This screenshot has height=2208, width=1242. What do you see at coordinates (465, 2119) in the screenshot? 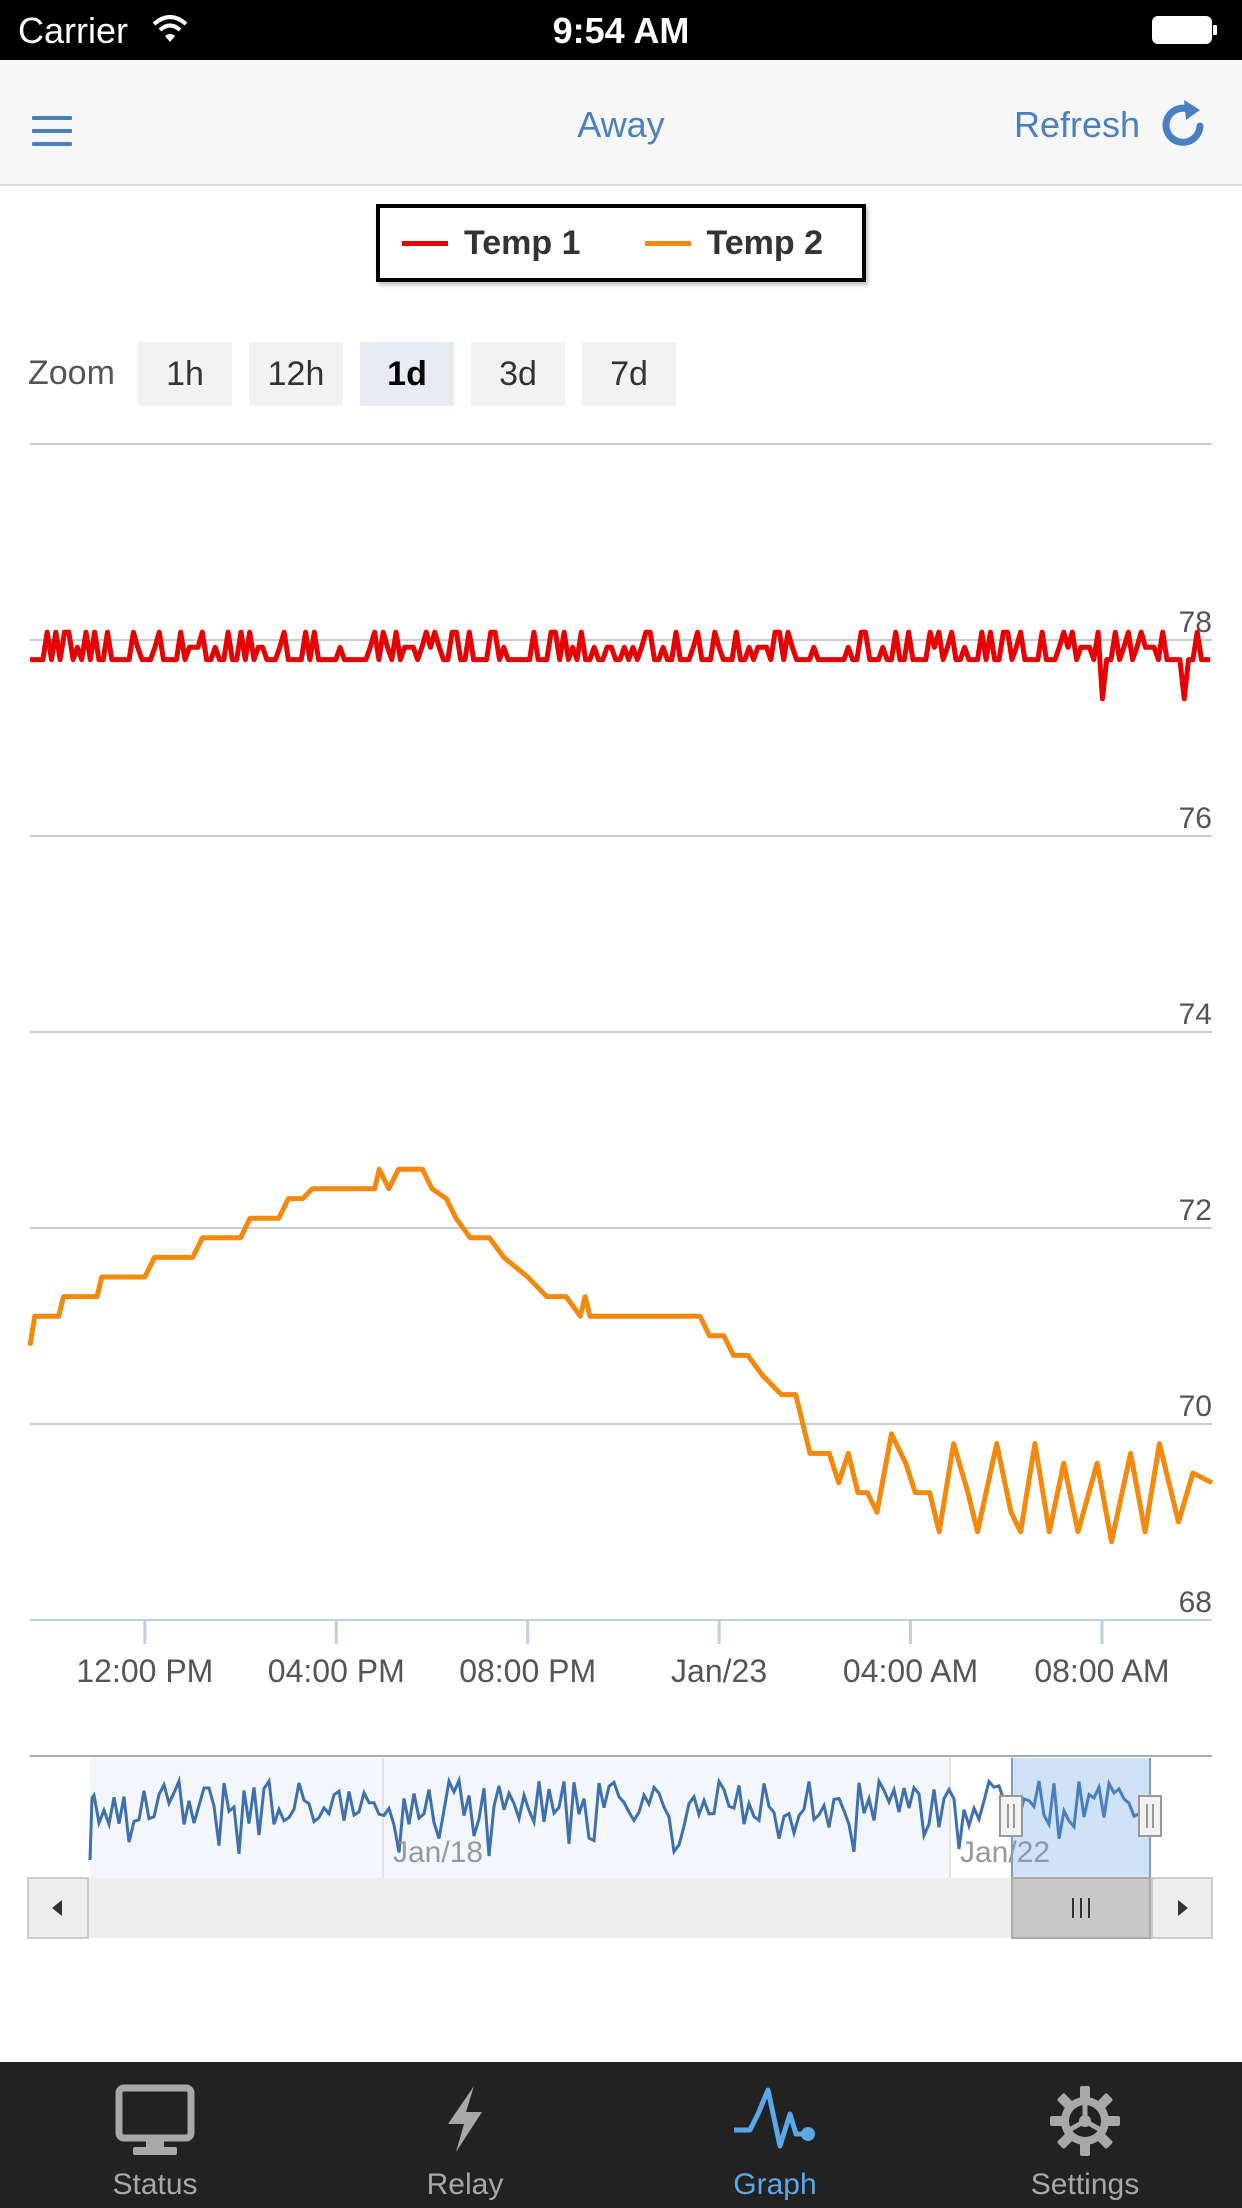
I see `lightning-icon` at bounding box center [465, 2119].